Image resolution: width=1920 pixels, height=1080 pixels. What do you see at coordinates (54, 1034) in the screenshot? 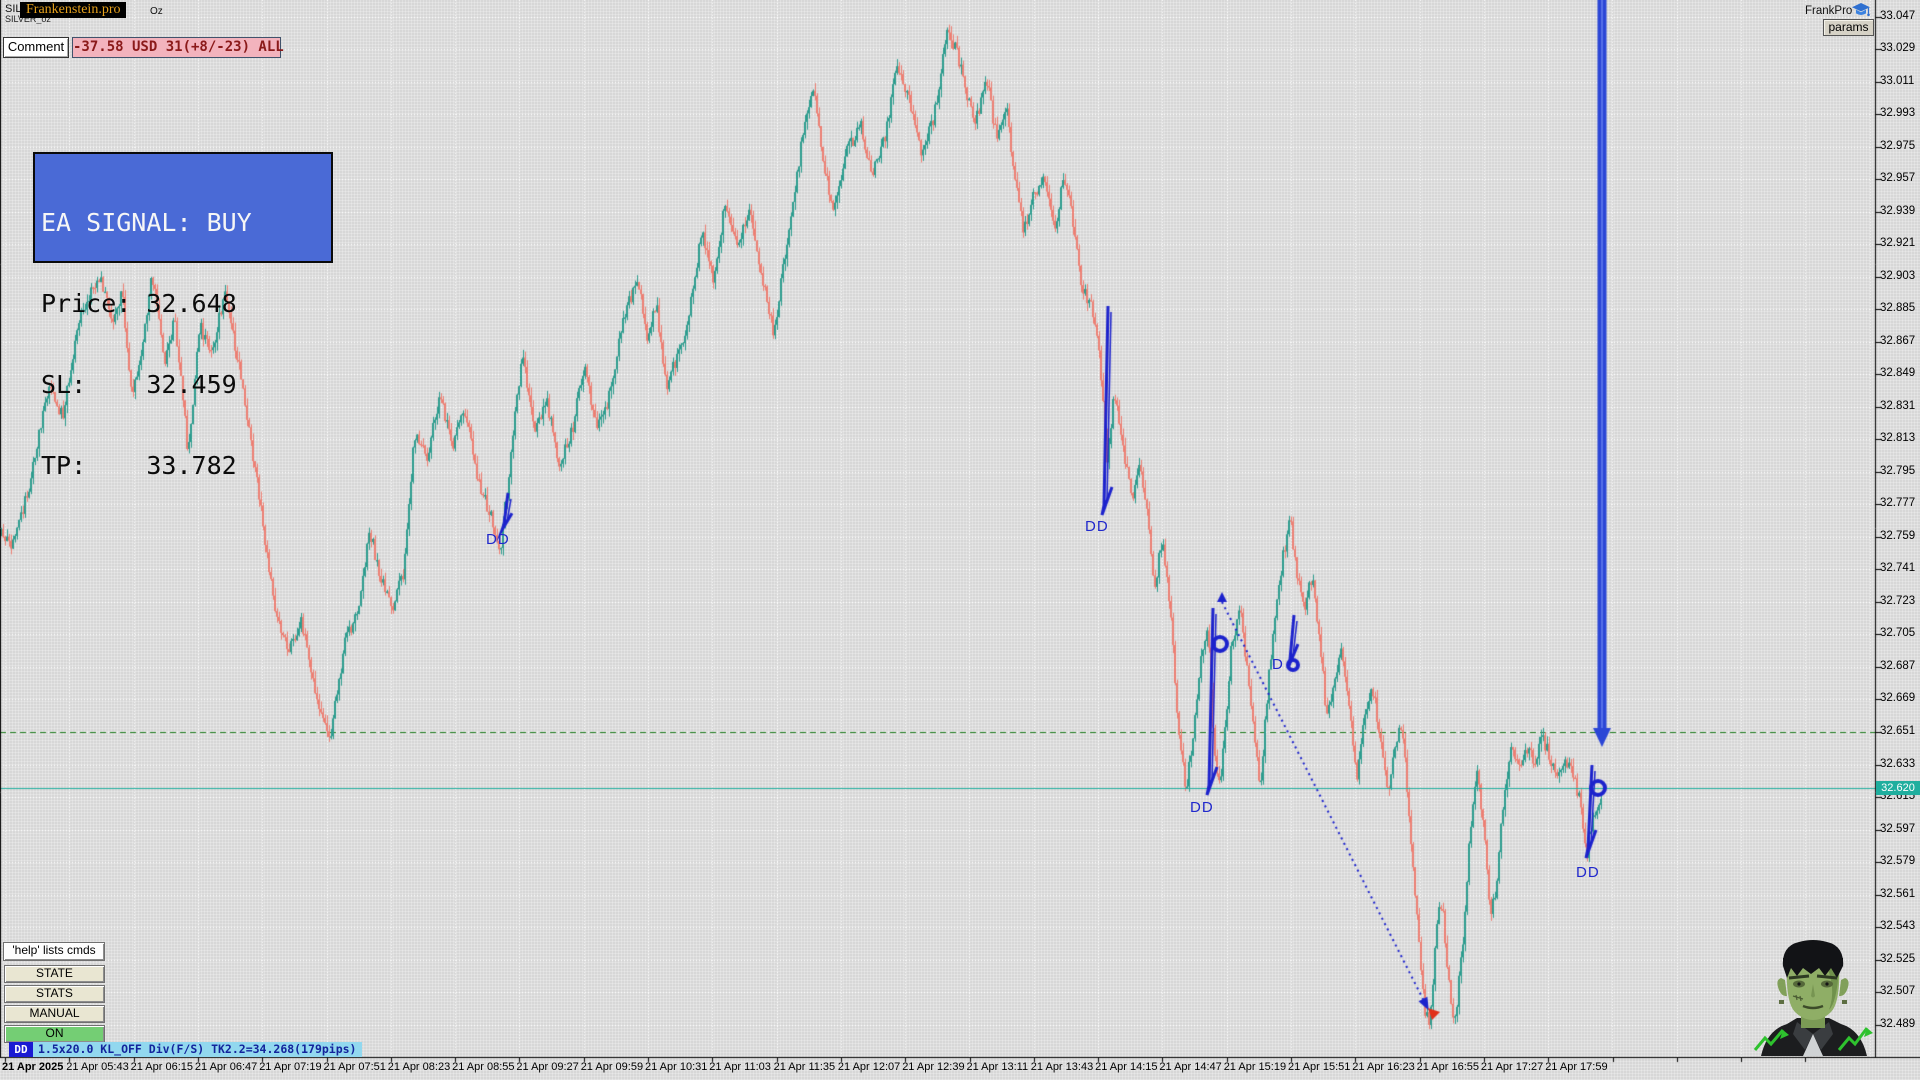
I see `on-toggle-button: ON` at bounding box center [54, 1034].